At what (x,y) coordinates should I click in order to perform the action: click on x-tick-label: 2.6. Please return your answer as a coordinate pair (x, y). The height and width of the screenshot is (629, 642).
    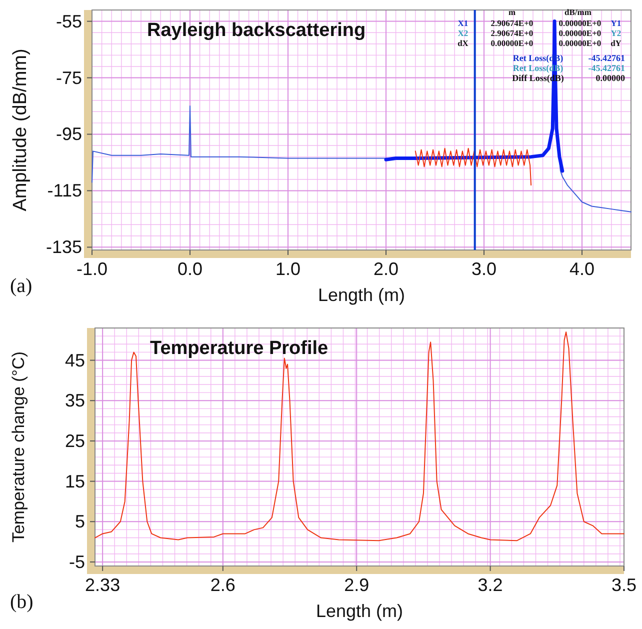
    Looking at the image, I should click on (223, 585).